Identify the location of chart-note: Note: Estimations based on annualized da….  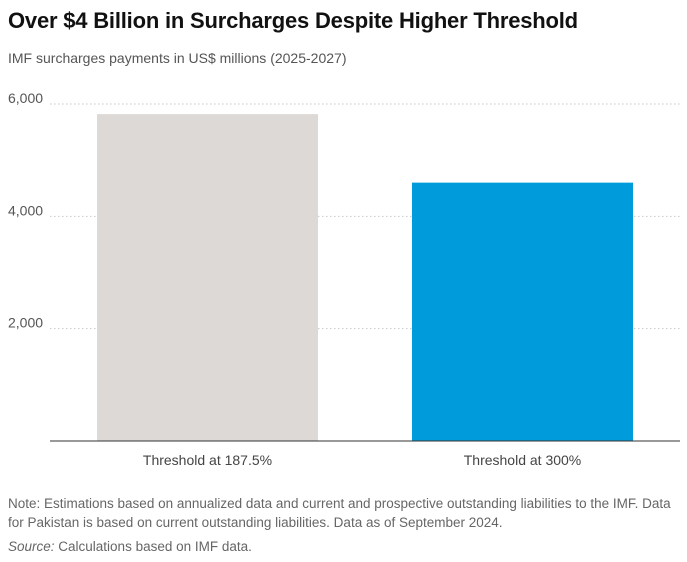
(339, 513).